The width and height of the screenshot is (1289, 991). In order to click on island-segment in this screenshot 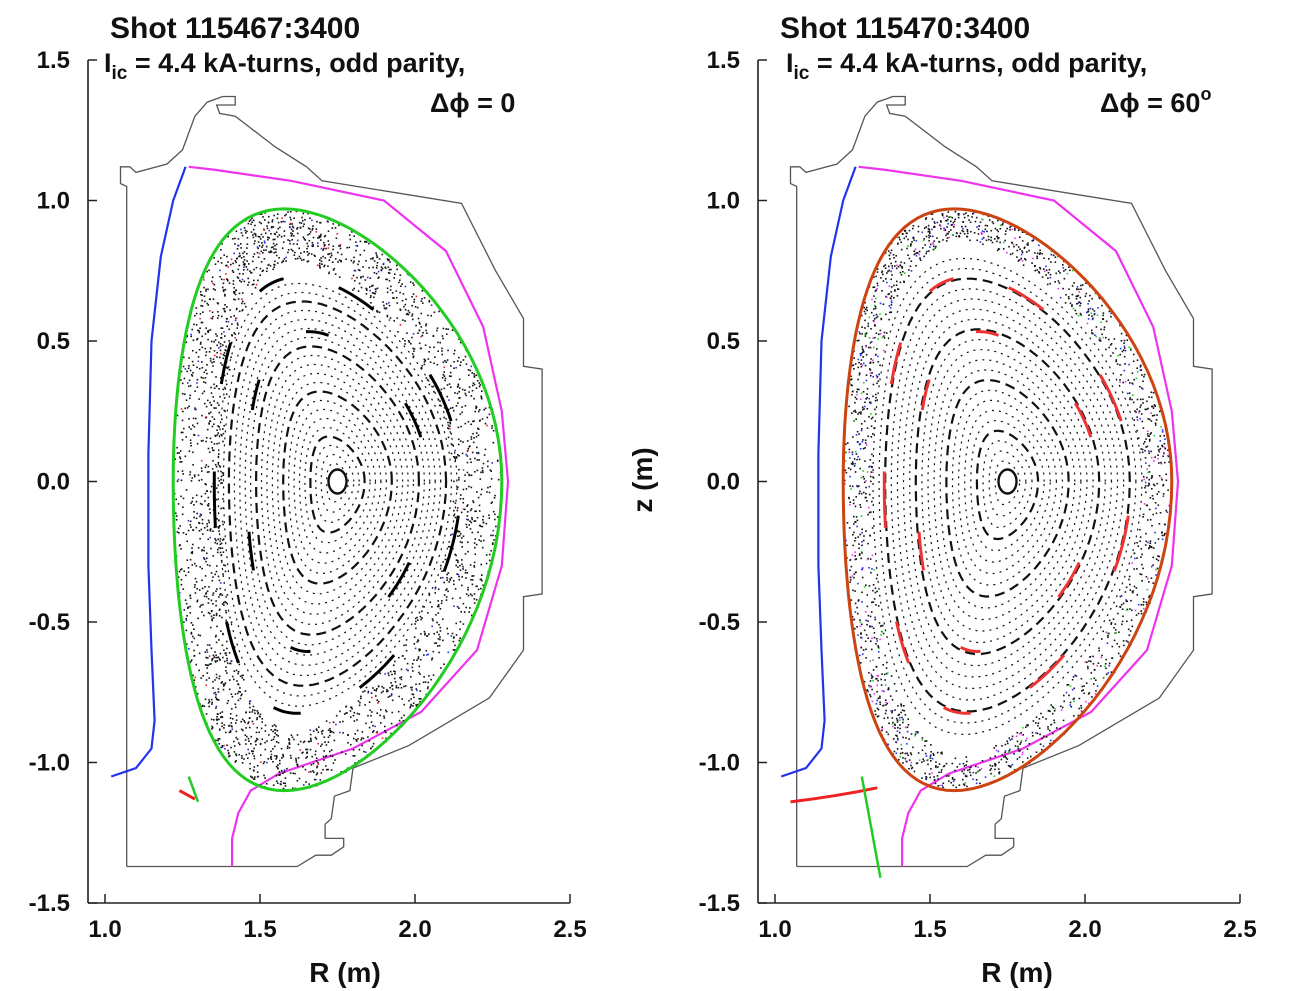, I will do `click(1121, 543)`.